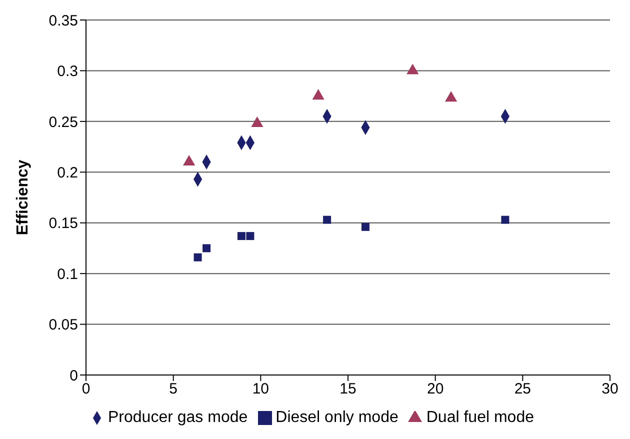  Describe the element at coordinates (480, 417) in the screenshot. I see `legend-label: Dual fuel mode` at that location.